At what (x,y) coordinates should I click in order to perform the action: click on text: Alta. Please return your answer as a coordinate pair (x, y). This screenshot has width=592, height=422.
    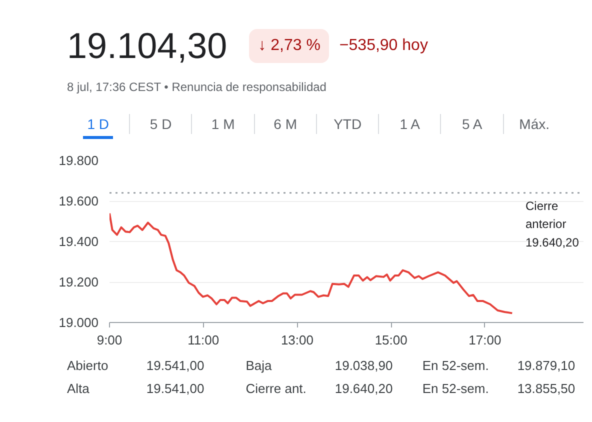
    Looking at the image, I should click on (78, 389).